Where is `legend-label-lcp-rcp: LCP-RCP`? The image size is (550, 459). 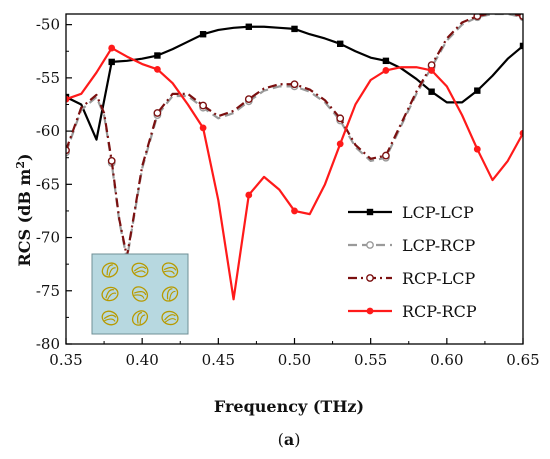
legend-label-lcp-rcp: LCP-RCP is located at coordinates (438, 245).